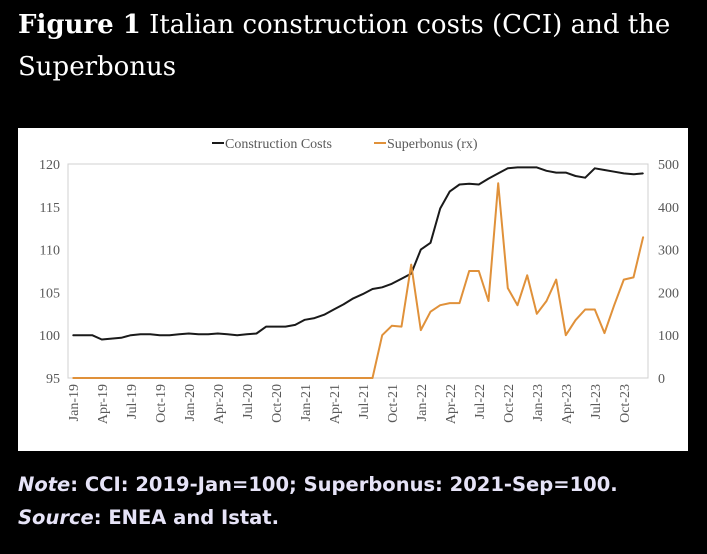  Describe the element at coordinates (335, 404) in the screenshot. I see `x-tick-label: Apr-21` at that location.